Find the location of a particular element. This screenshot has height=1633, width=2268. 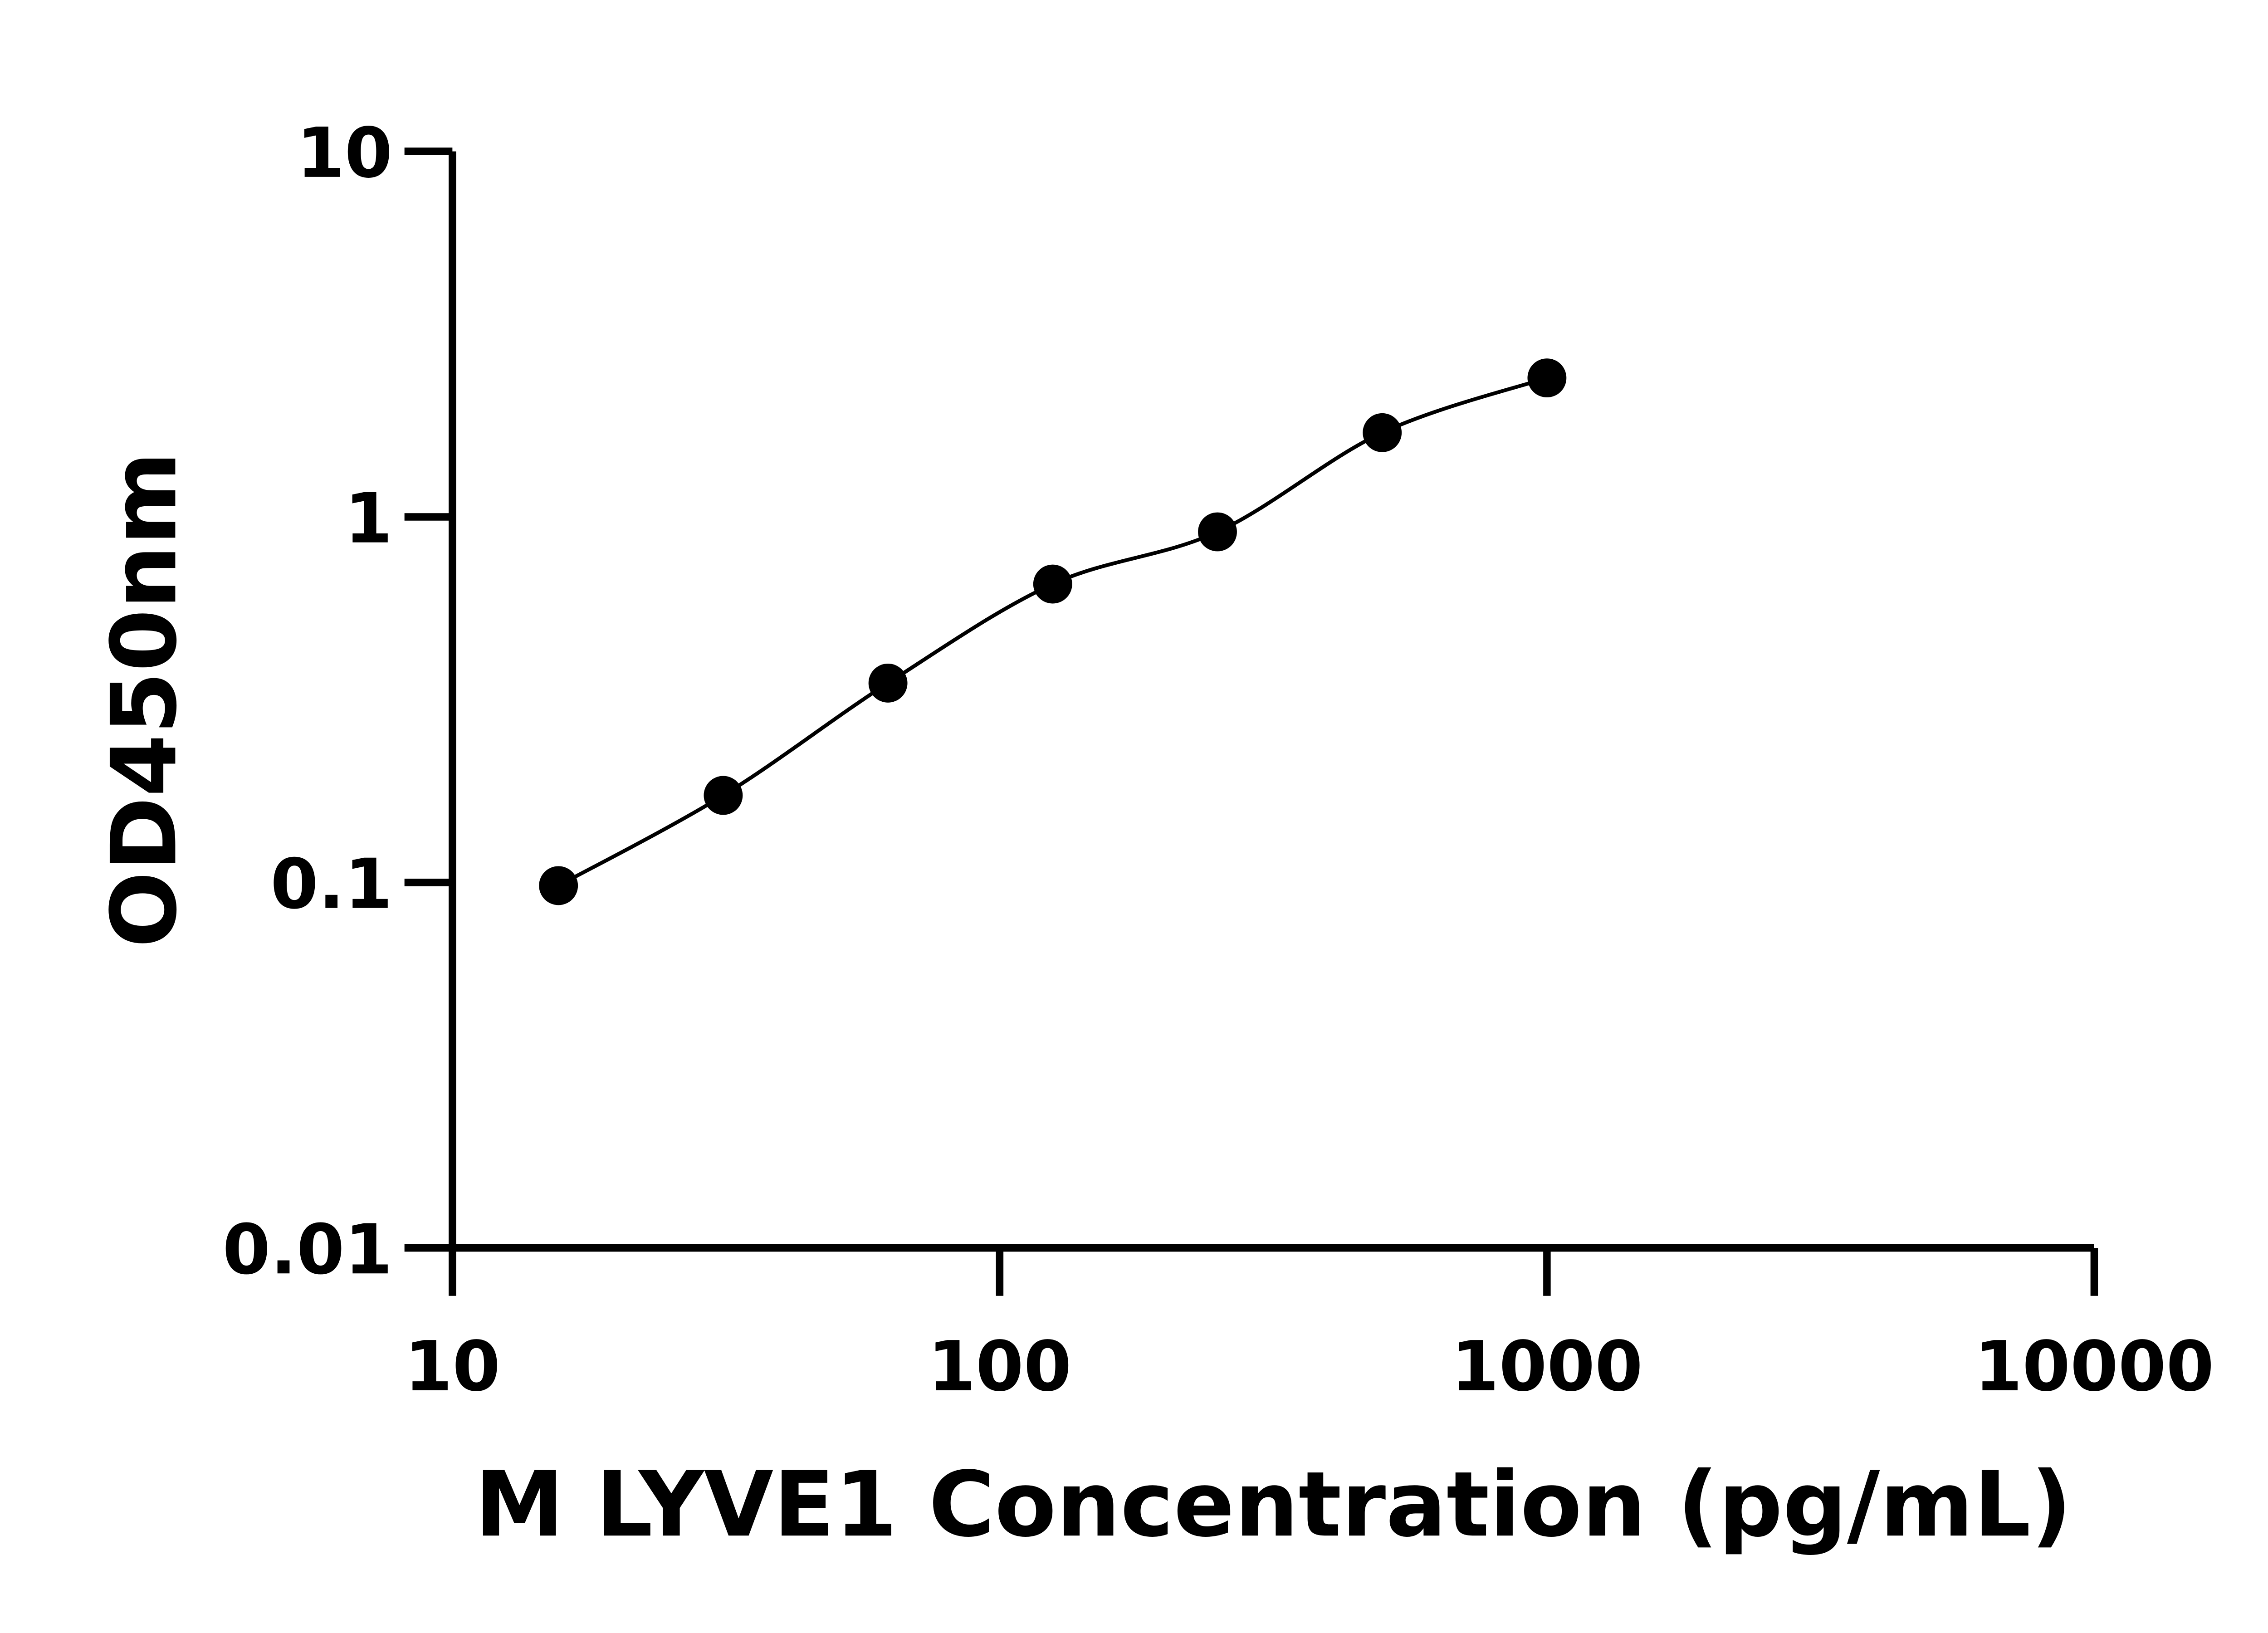

y-tick-label: 0.01 is located at coordinates (307, 1249).